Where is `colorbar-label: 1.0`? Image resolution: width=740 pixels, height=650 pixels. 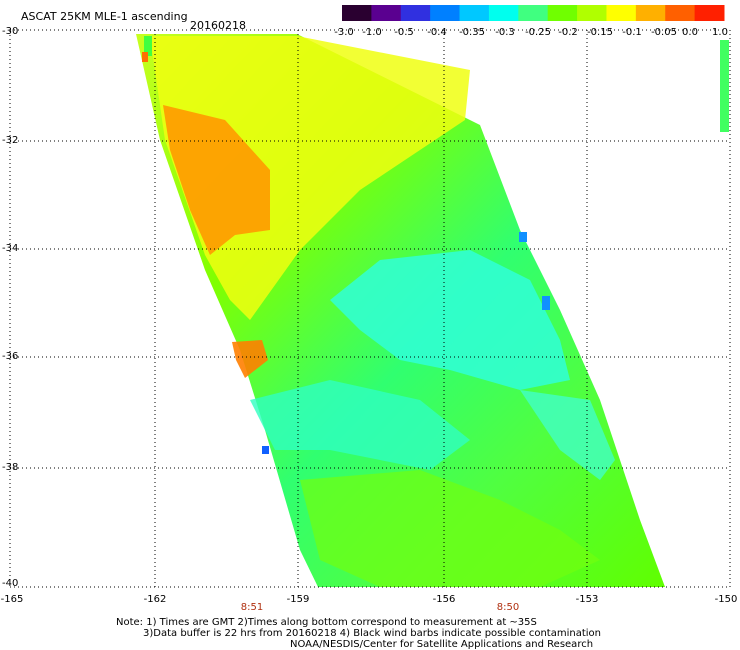 colorbar-label: 1.0 is located at coordinates (720, 32).